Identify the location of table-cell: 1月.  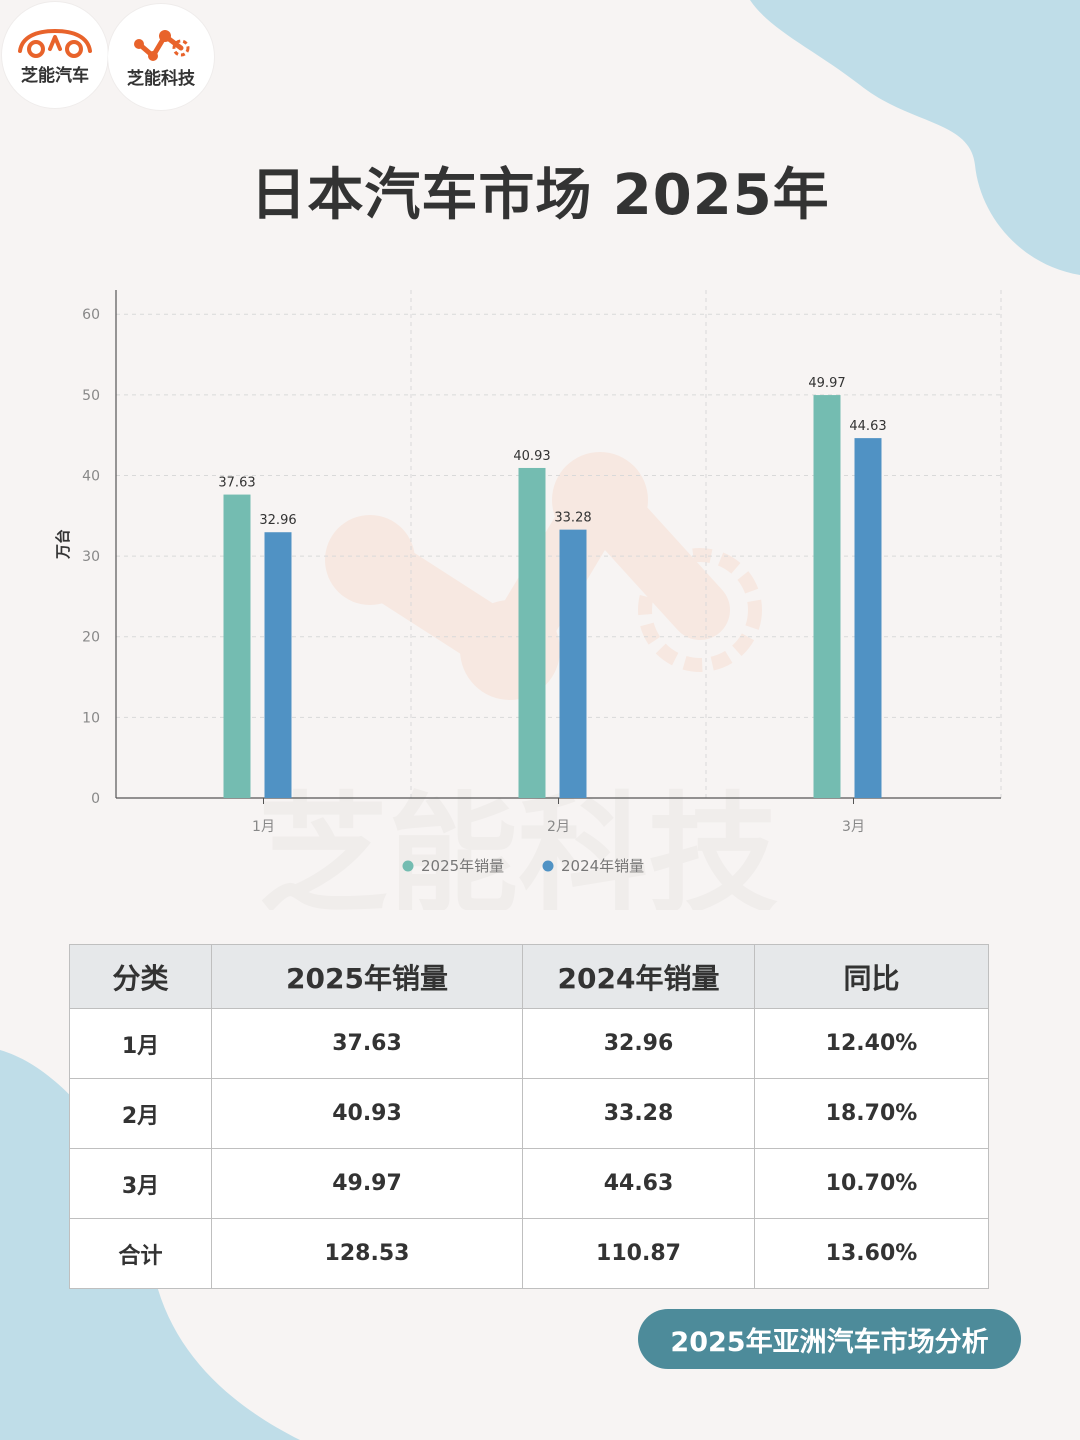
(140, 1043).